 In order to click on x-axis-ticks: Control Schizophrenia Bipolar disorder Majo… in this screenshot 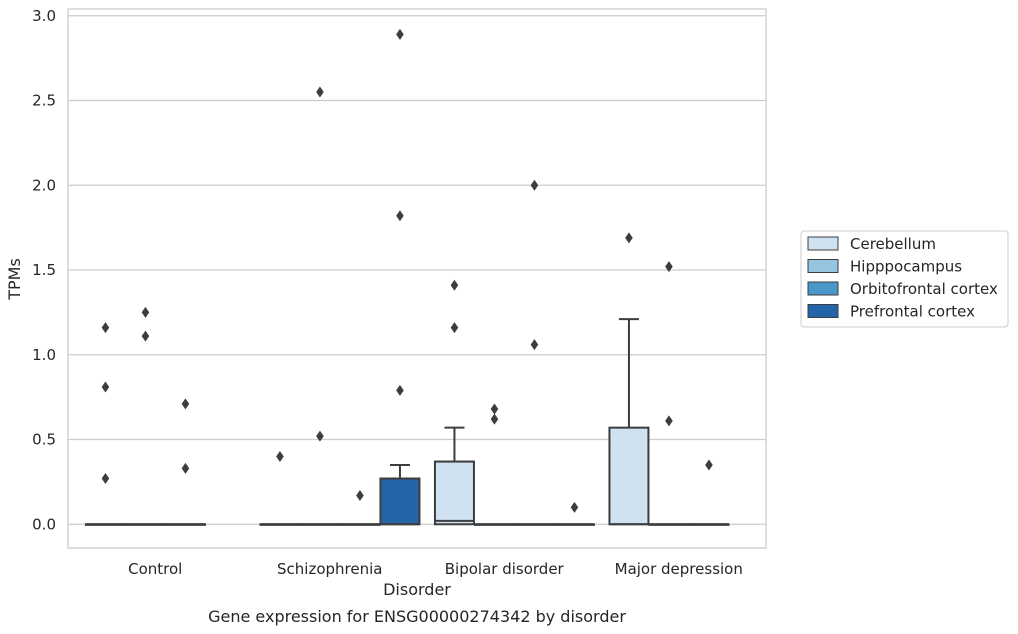, I will do `click(435, 569)`.